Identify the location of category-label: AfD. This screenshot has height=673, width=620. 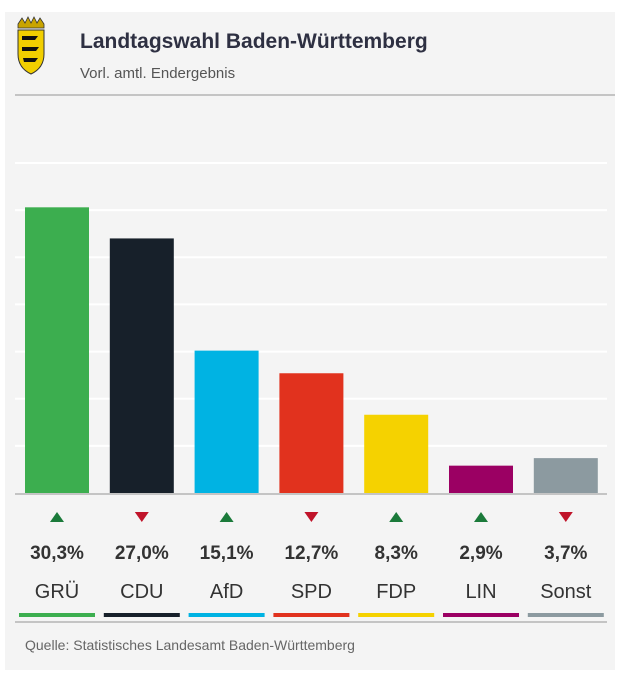
(226, 592).